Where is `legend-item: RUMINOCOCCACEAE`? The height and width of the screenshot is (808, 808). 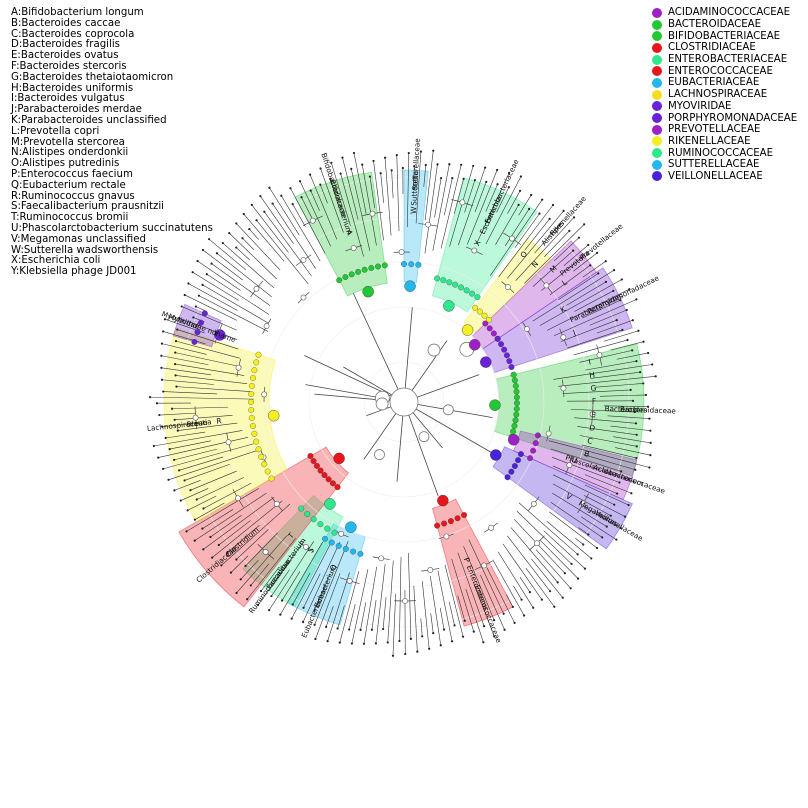
legend-item: RUMINOCOCCACEAE is located at coordinates (724, 153).